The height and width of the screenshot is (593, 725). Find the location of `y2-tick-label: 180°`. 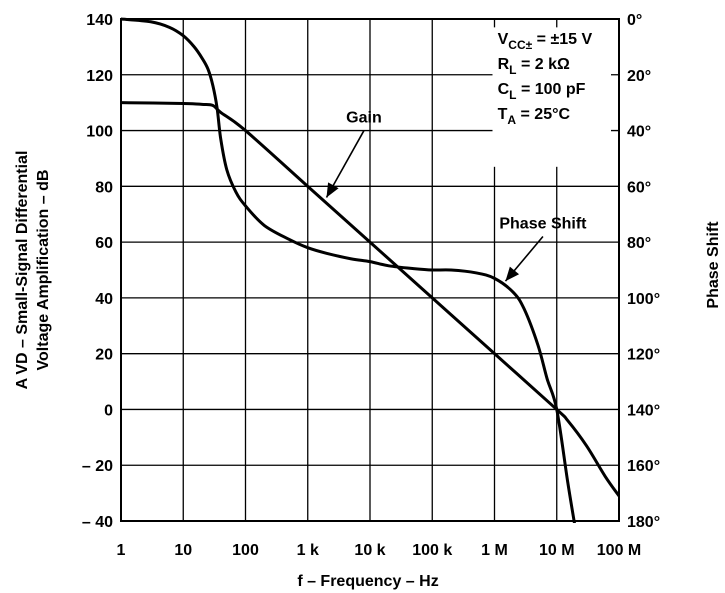

y2-tick-label: 180° is located at coordinates (643, 522).